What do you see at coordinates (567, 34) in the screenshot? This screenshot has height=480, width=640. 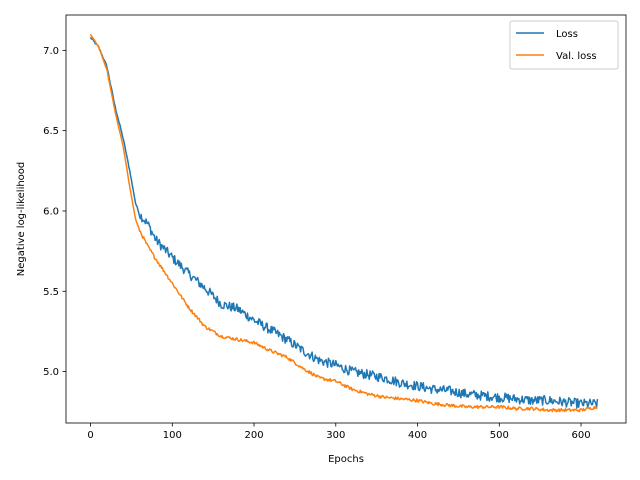 I see `legend-label-loss: Loss` at bounding box center [567, 34].